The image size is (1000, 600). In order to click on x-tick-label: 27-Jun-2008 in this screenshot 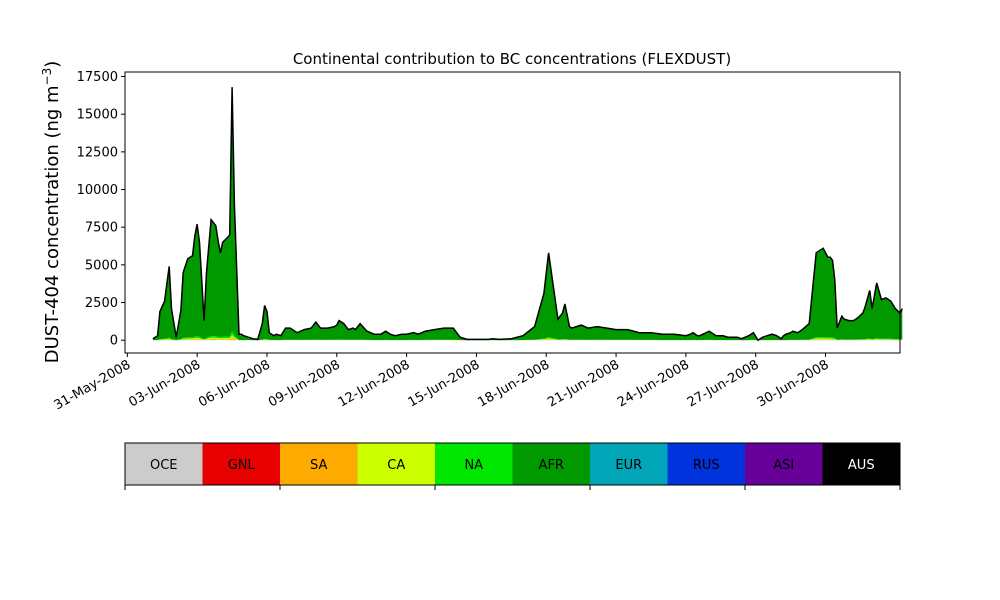, I will do `click(723, 383)`.